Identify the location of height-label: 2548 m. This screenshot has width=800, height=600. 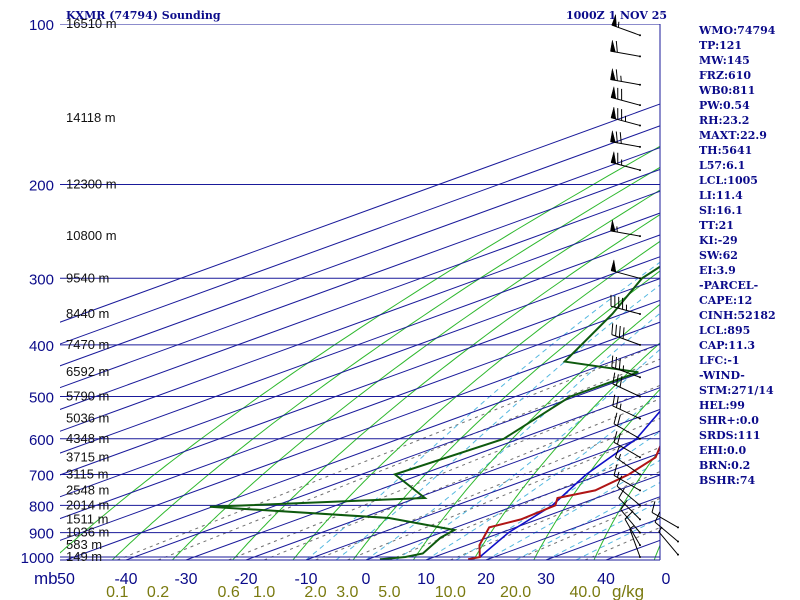
(87, 489).